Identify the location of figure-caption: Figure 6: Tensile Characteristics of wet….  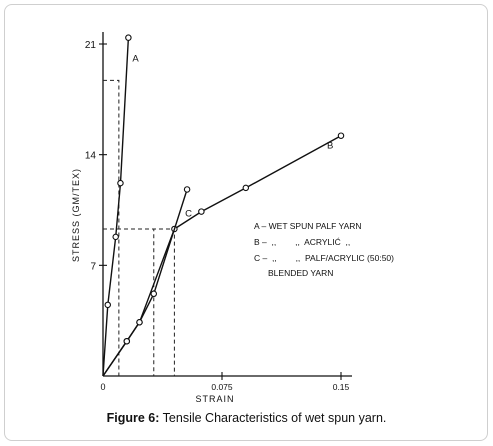
(246, 418).